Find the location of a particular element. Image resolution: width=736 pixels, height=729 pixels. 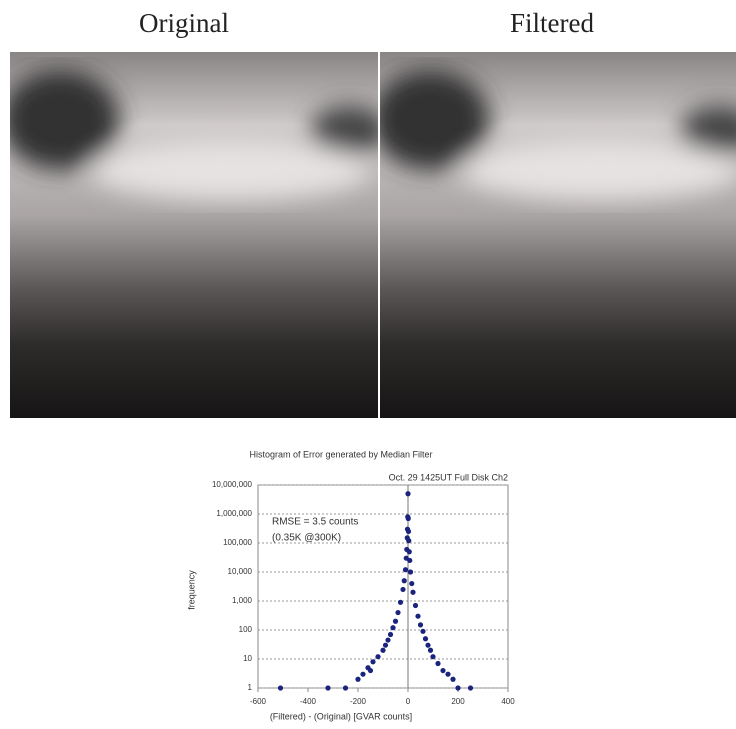

y-tick-label: 1,000,000 is located at coordinates (234, 513).